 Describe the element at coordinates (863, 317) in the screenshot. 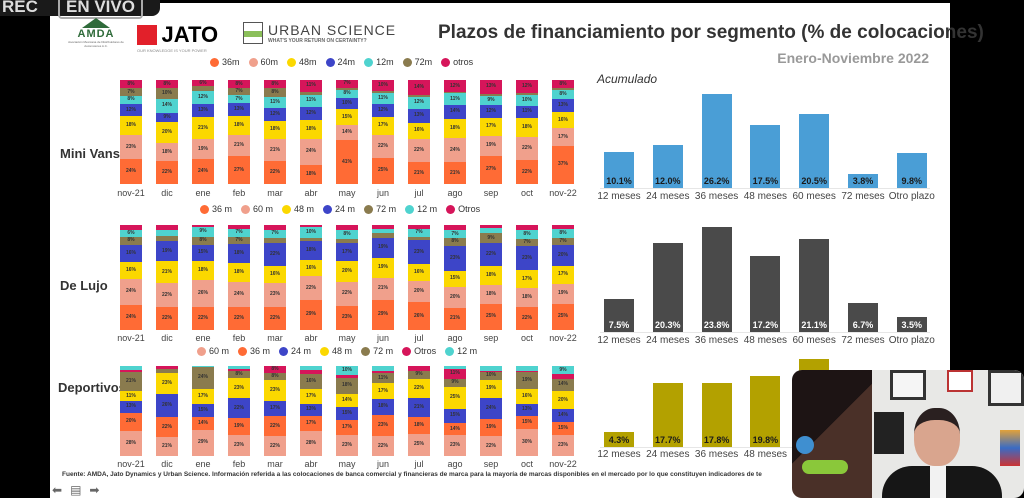

I see `accumulated-bar: 6.7%` at that location.